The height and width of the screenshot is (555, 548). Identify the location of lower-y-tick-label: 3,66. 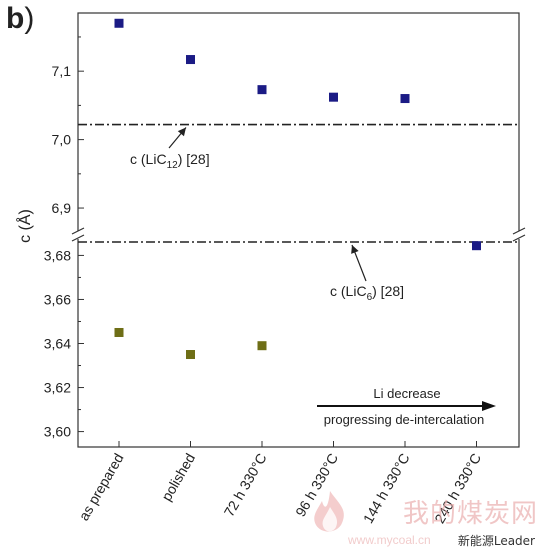
(57, 299).